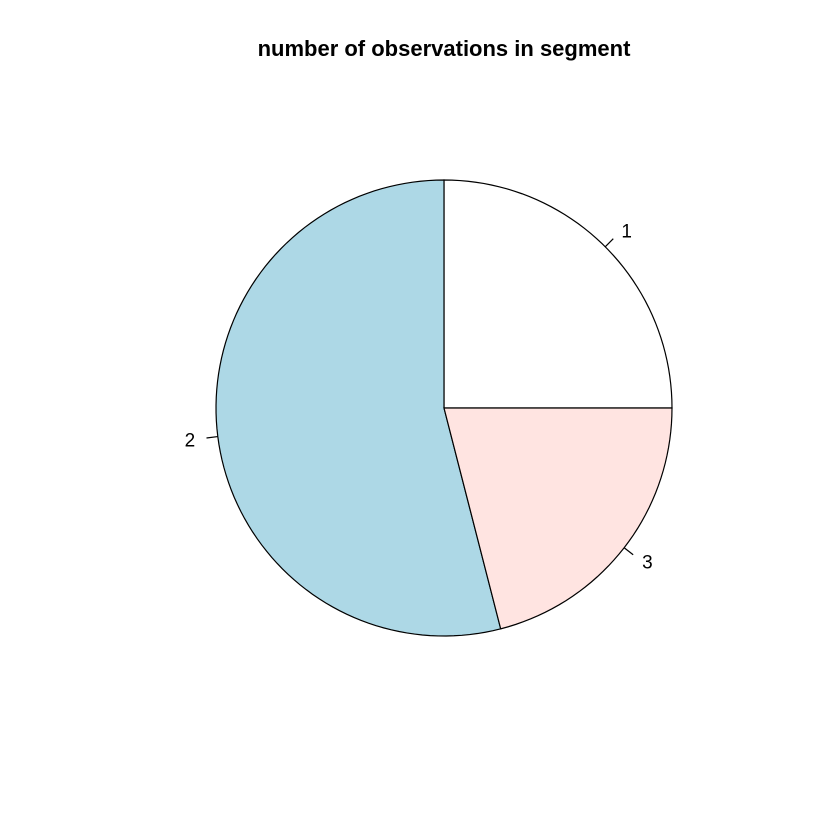 This screenshot has width=840, height=840. I want to click on chart-title: number of observations in segment, so click(444, 48).